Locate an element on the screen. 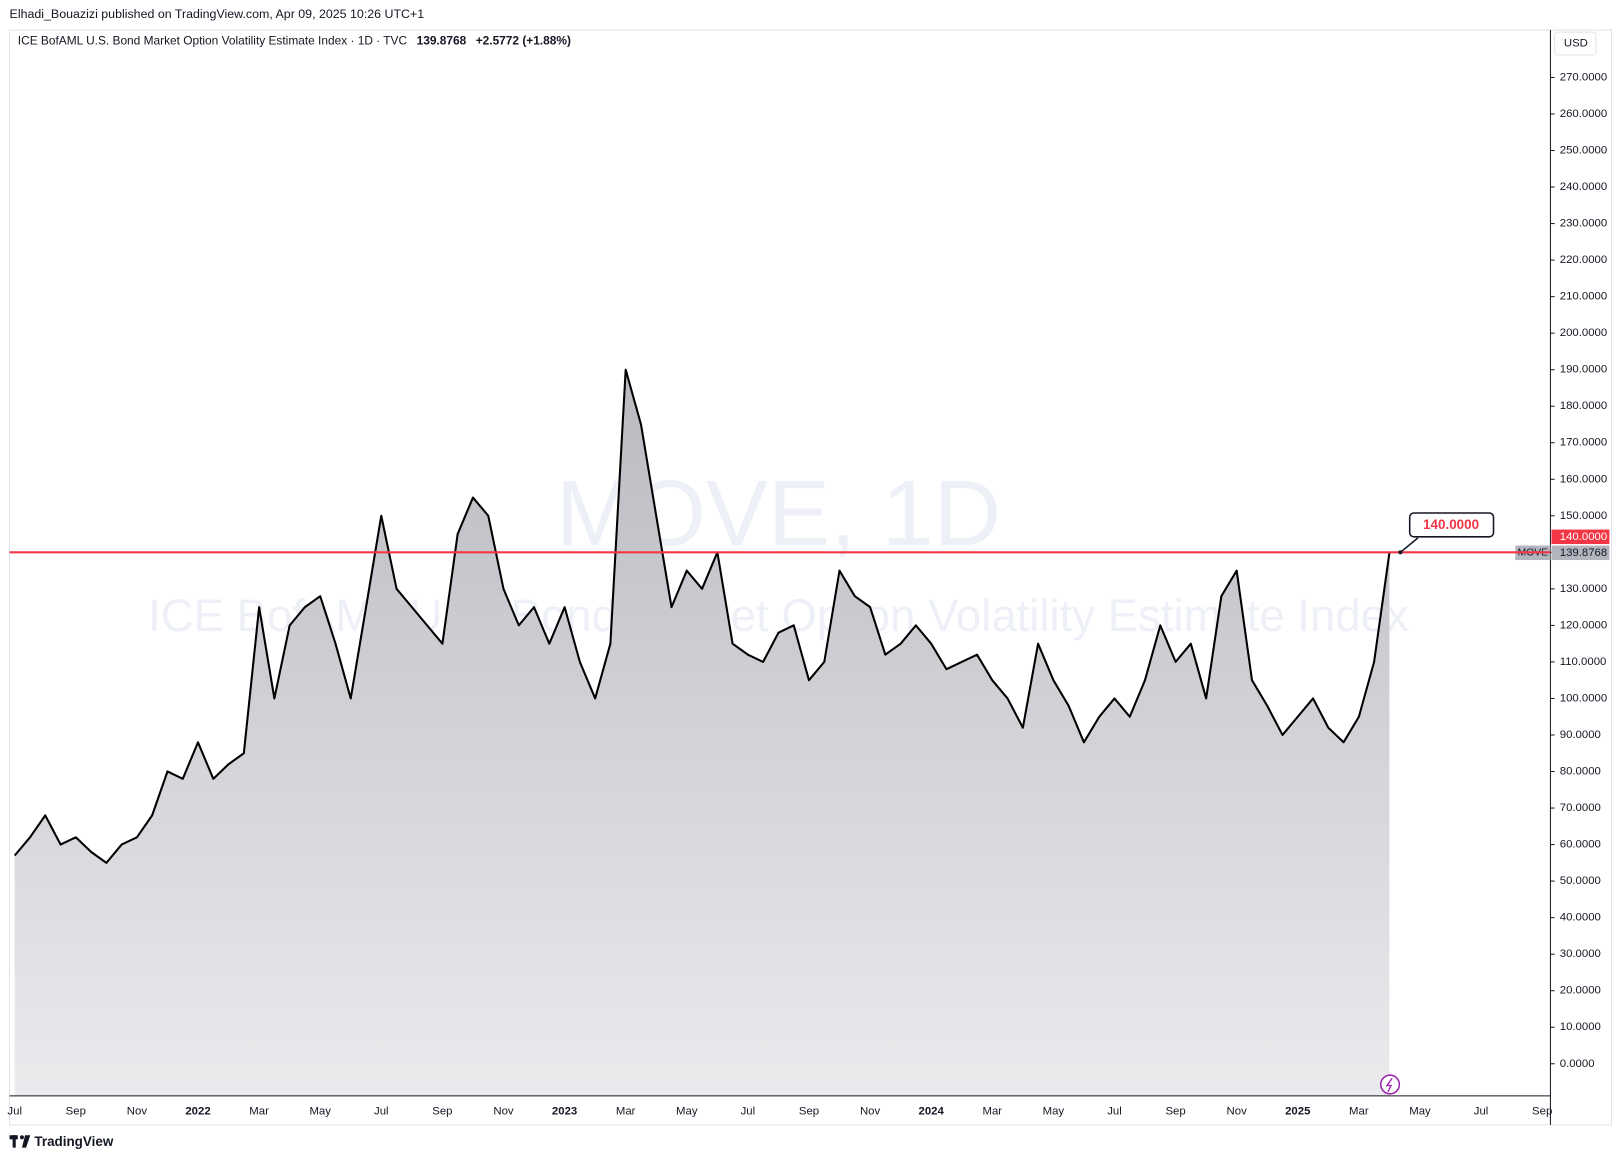  callout-box is located at coordinates (1451, 525).